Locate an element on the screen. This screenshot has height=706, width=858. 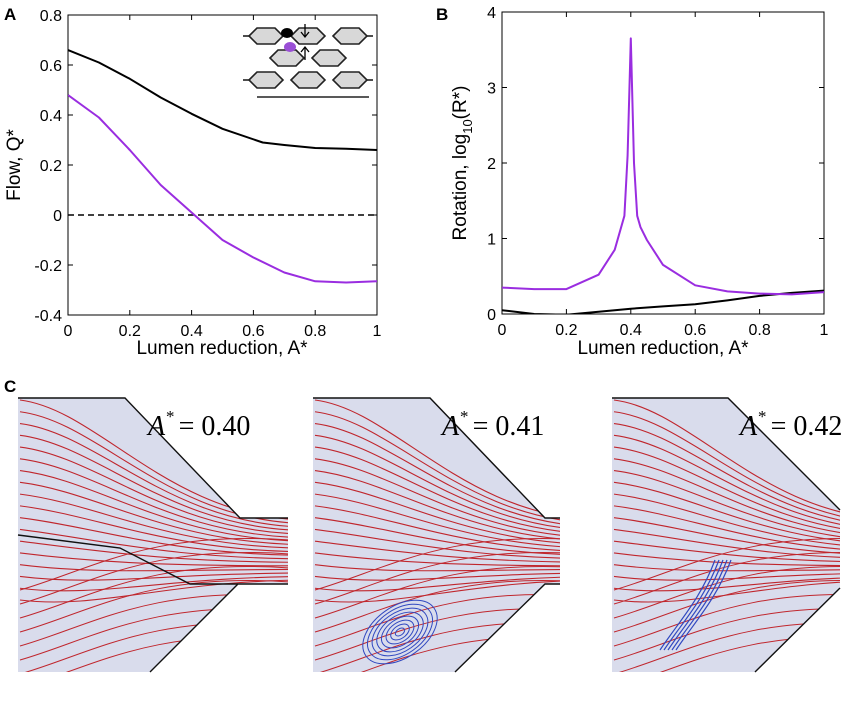
chart-a-ytick-label: 0 is located at coordinates (57, 216).